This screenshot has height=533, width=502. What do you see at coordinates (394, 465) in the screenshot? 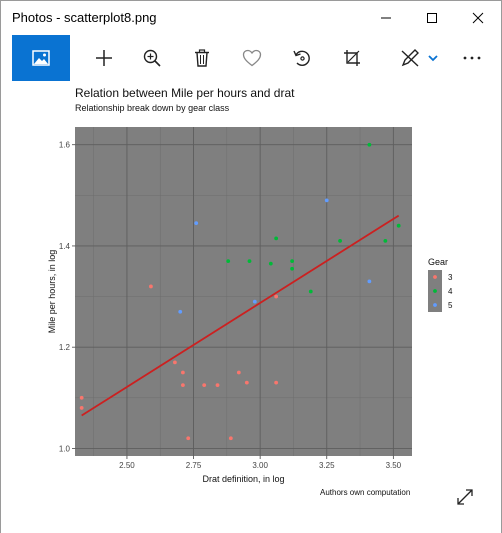
I see `x-tick-label: 3.50` at bounding box center [394, 465].